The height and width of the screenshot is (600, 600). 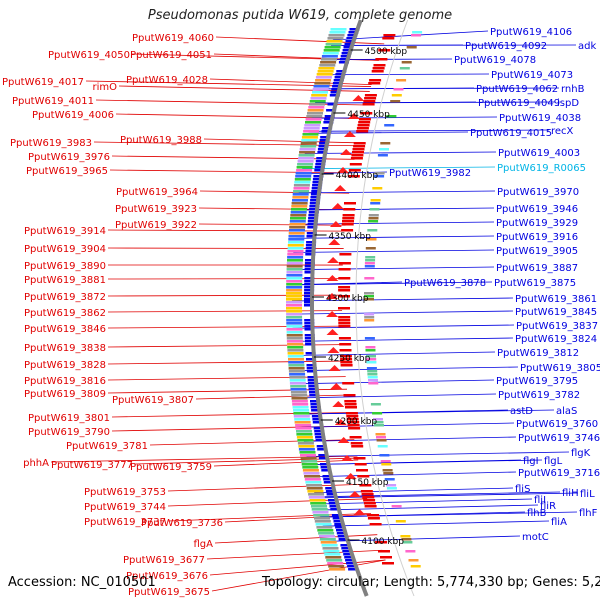 I want to click on right-gene-label: PputW619_4062, so click(x=517, y=89).